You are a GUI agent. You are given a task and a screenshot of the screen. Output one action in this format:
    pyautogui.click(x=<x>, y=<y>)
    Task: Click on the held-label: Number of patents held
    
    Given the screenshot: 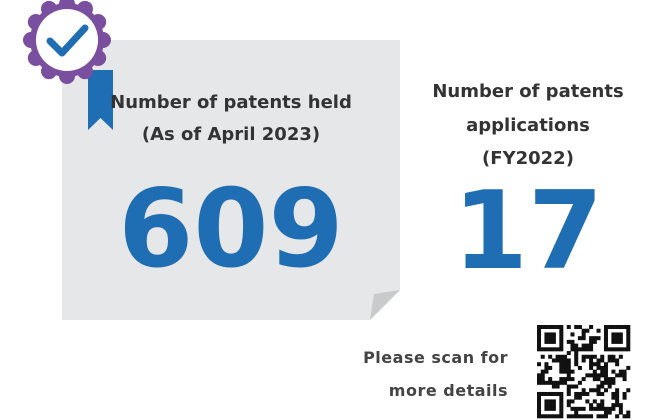 What is the action you would take?
    pyautogui.click(x=231, y=102)
    